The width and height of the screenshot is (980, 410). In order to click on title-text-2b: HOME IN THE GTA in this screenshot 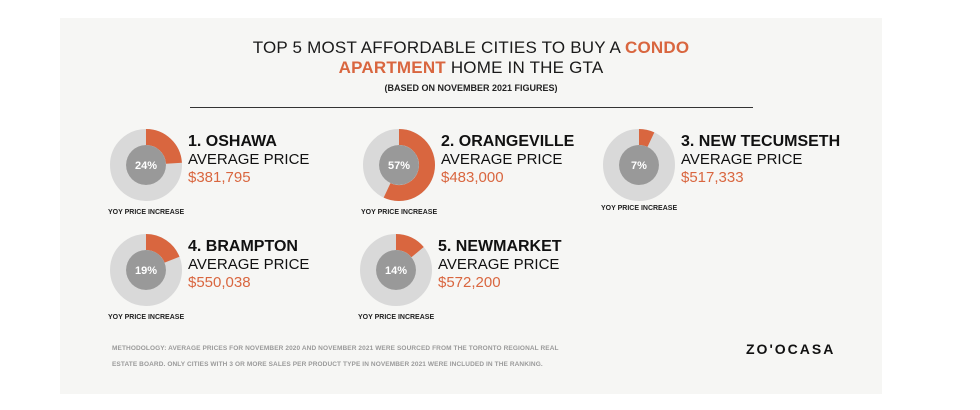, I will do `click(527, 67)`.